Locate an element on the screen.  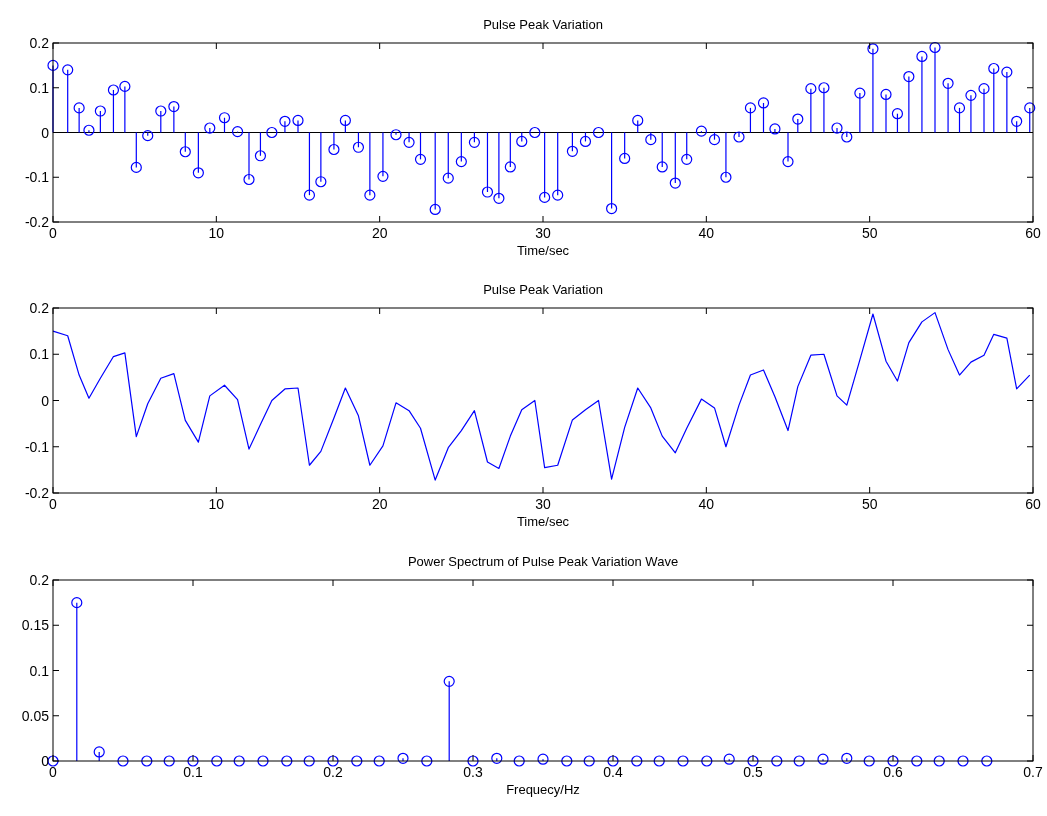
y-tick-label: 0.05 is located at coordinates (35, 715).